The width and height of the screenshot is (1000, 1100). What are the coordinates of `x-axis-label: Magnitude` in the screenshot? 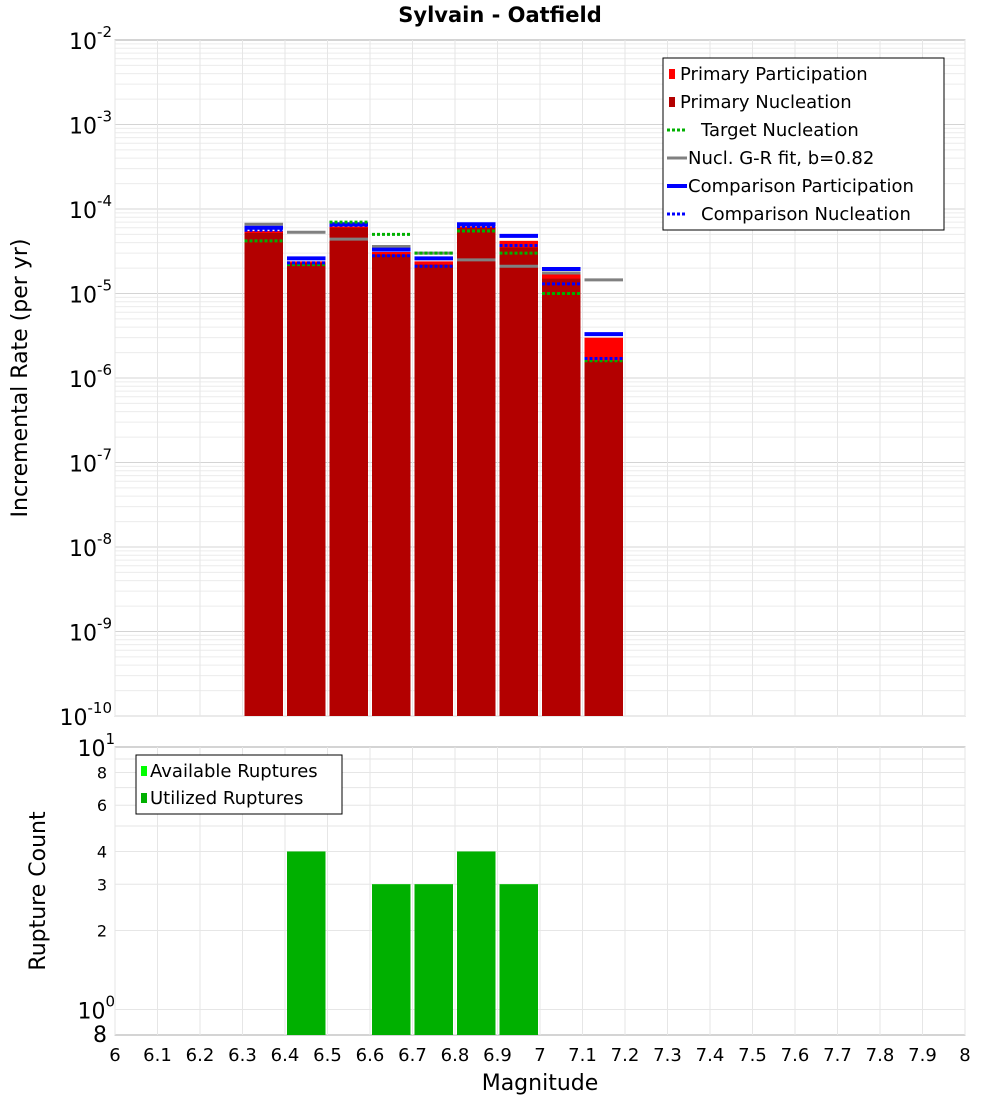 It's located at (540, 1083).